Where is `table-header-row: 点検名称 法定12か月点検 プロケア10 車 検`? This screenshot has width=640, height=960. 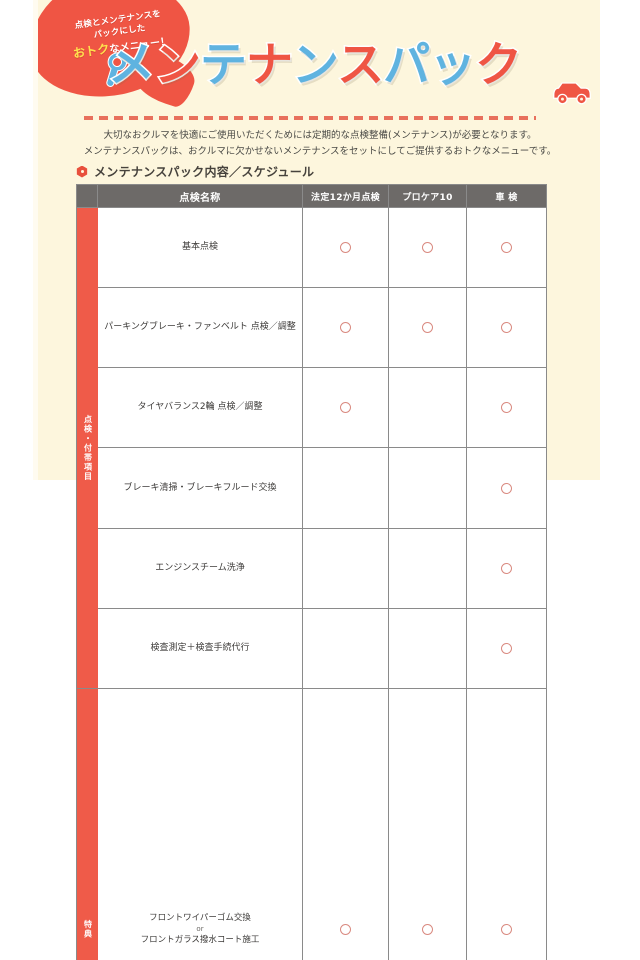
table-header-row: 点検名称 法定12か月点検 プロケア10 車 検 is located at coordinates (312, 196).